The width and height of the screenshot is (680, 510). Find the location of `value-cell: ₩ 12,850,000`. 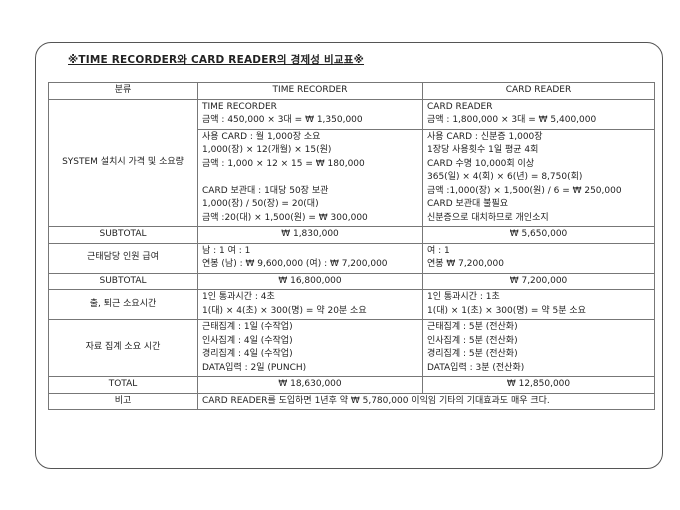

value-cell: ₩ 12,850,000 is located at coordinates (538, 385).